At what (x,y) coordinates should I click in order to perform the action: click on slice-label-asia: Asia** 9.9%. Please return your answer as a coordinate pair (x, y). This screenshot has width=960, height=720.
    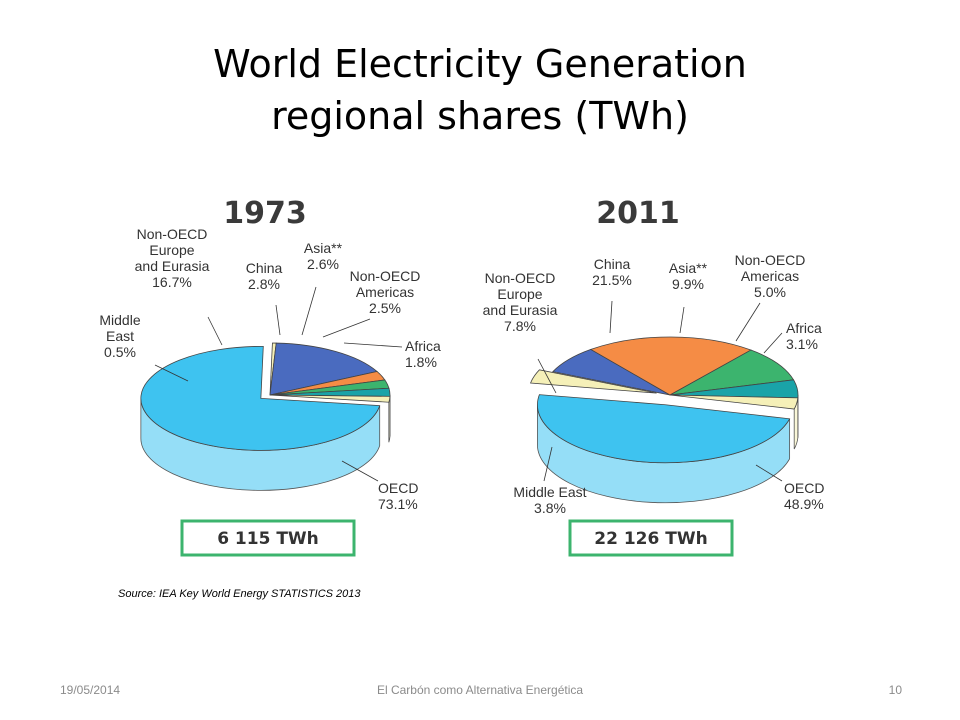
    Looking at the image, I should click on (688, 276).